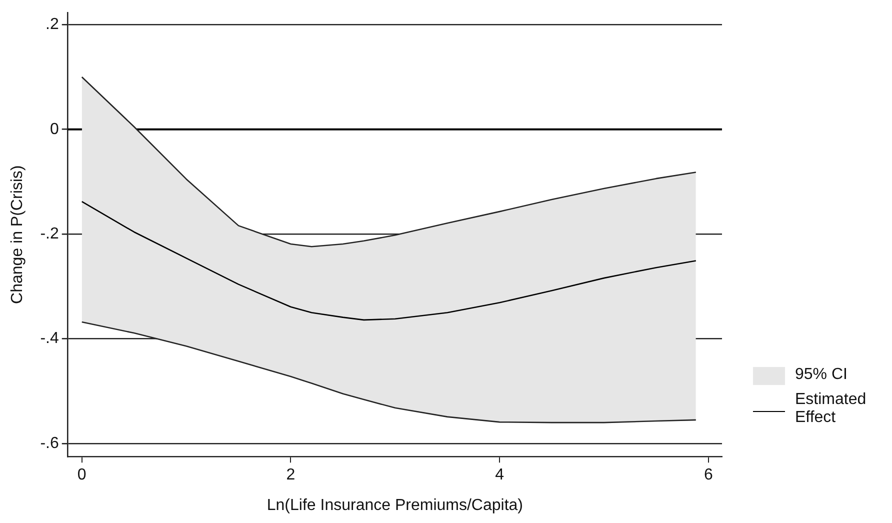 The image size is (892, 523). I want to click on y-tick-label: -.4, so click(49, 339).